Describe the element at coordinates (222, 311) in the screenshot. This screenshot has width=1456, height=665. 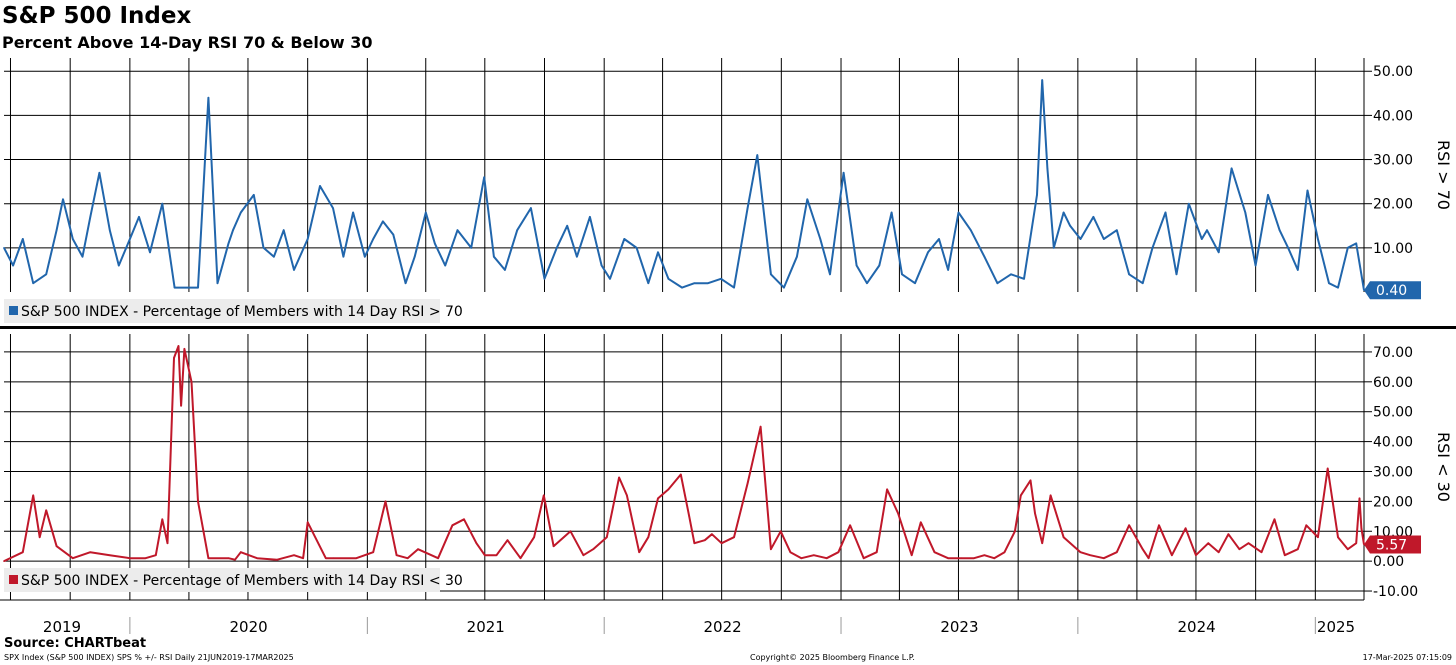
I see `legend-box` at that location.